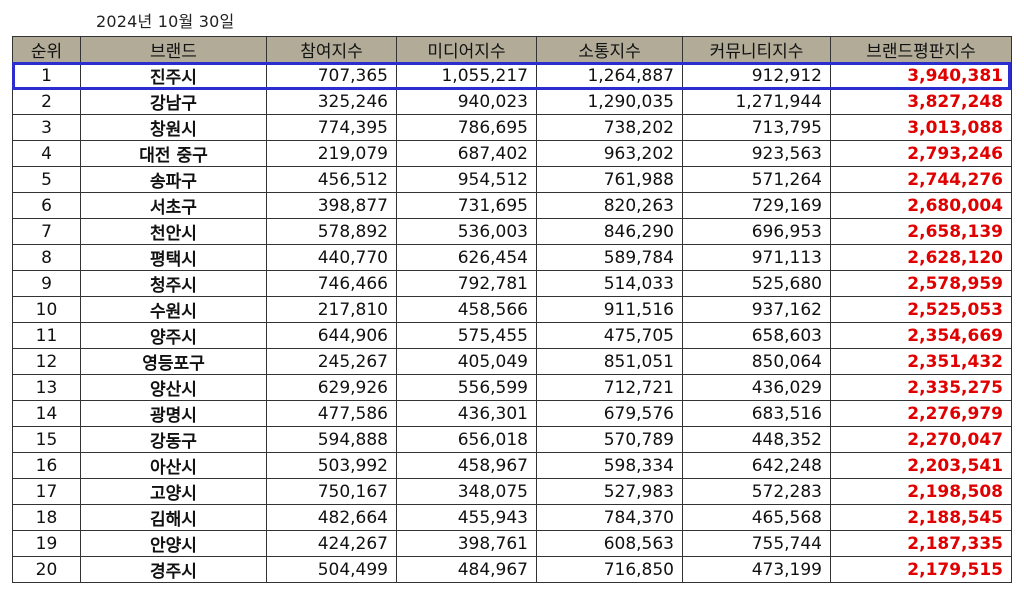 The width and height of the screenshot is (1024, 596). I want to click on cell-brand-reputation: 3,013,088, so click(921, 127).